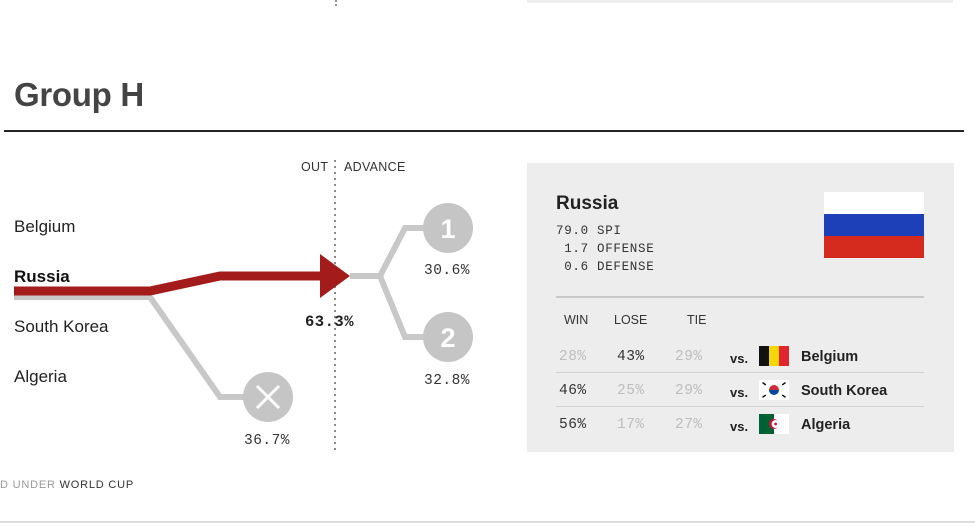 This screenshot has height=531, width=975. Describe the element at coordinates (631, 425) in the screenshot. I see `lose-pct: 17%` at that location.